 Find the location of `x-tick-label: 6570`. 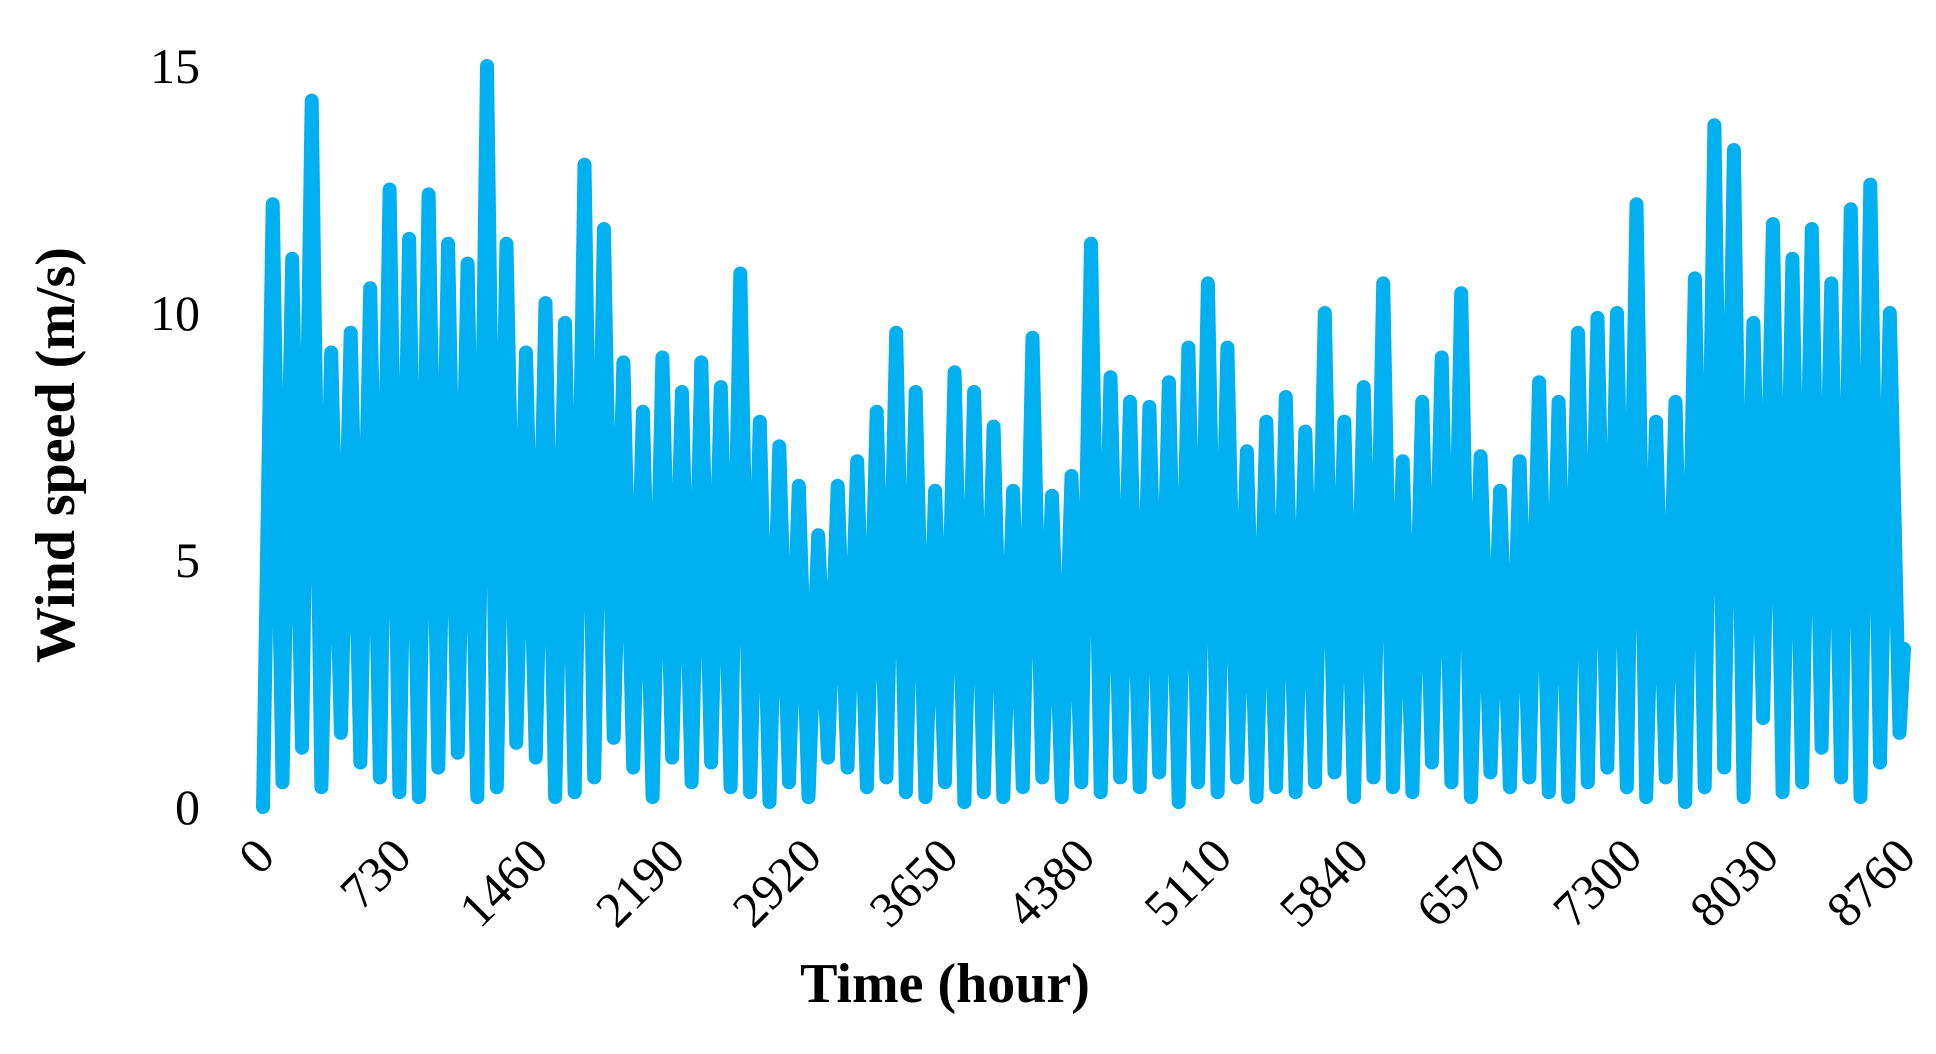

x-tick-label: 6570 is located at coordinates (1460, 882).